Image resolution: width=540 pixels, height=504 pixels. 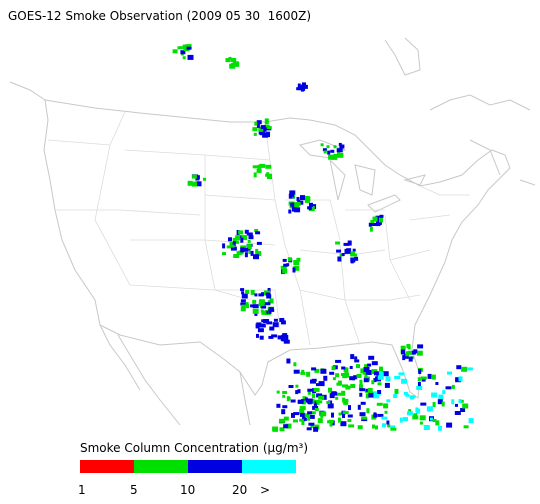 What do you see at coordinates (239, 490) in the screenshot?
I see `colorbar-label: 20` at bounding box center [239, 490].